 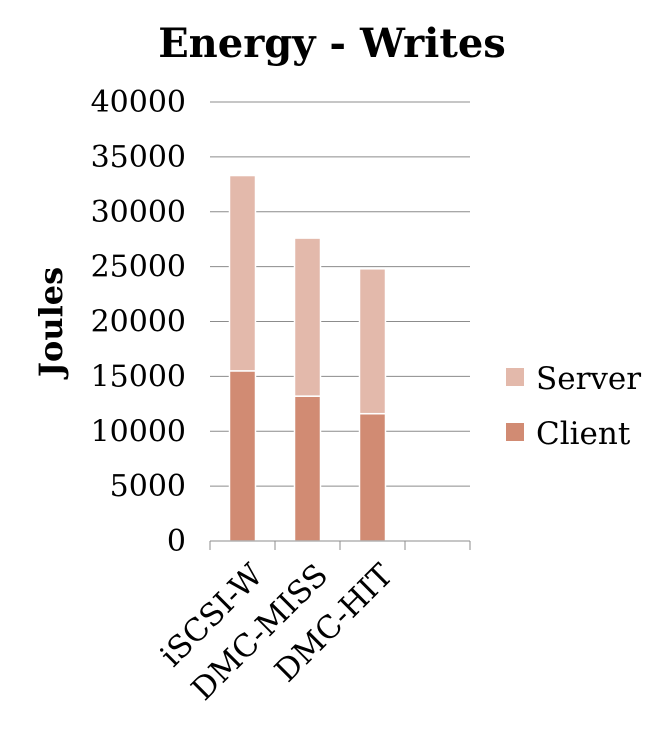 I want to click on y-tick-label: 25000, so click(x=138, y=267).